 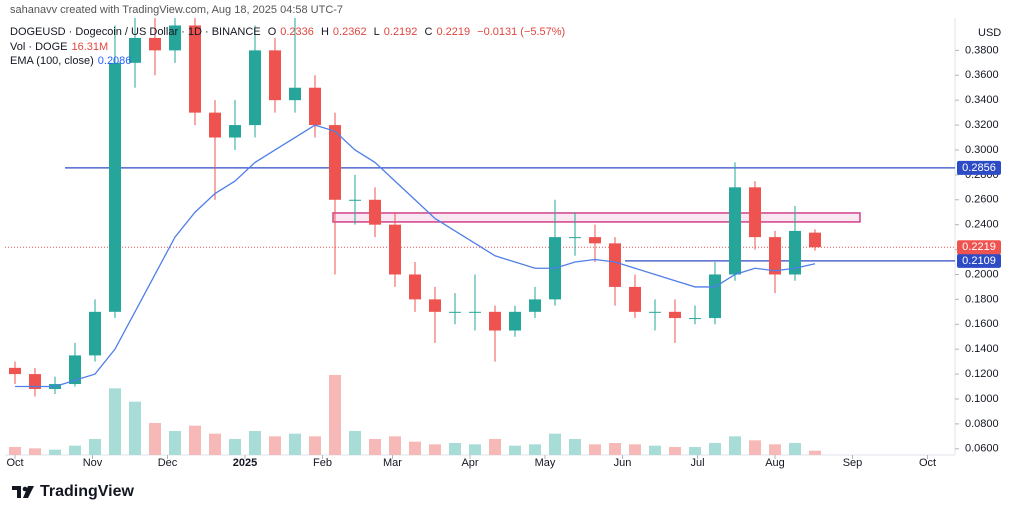 What do you see at coordinates (853, 463) in the screenshot?
I see `x-tick-label: Sep` at bounding box center [853, 463].